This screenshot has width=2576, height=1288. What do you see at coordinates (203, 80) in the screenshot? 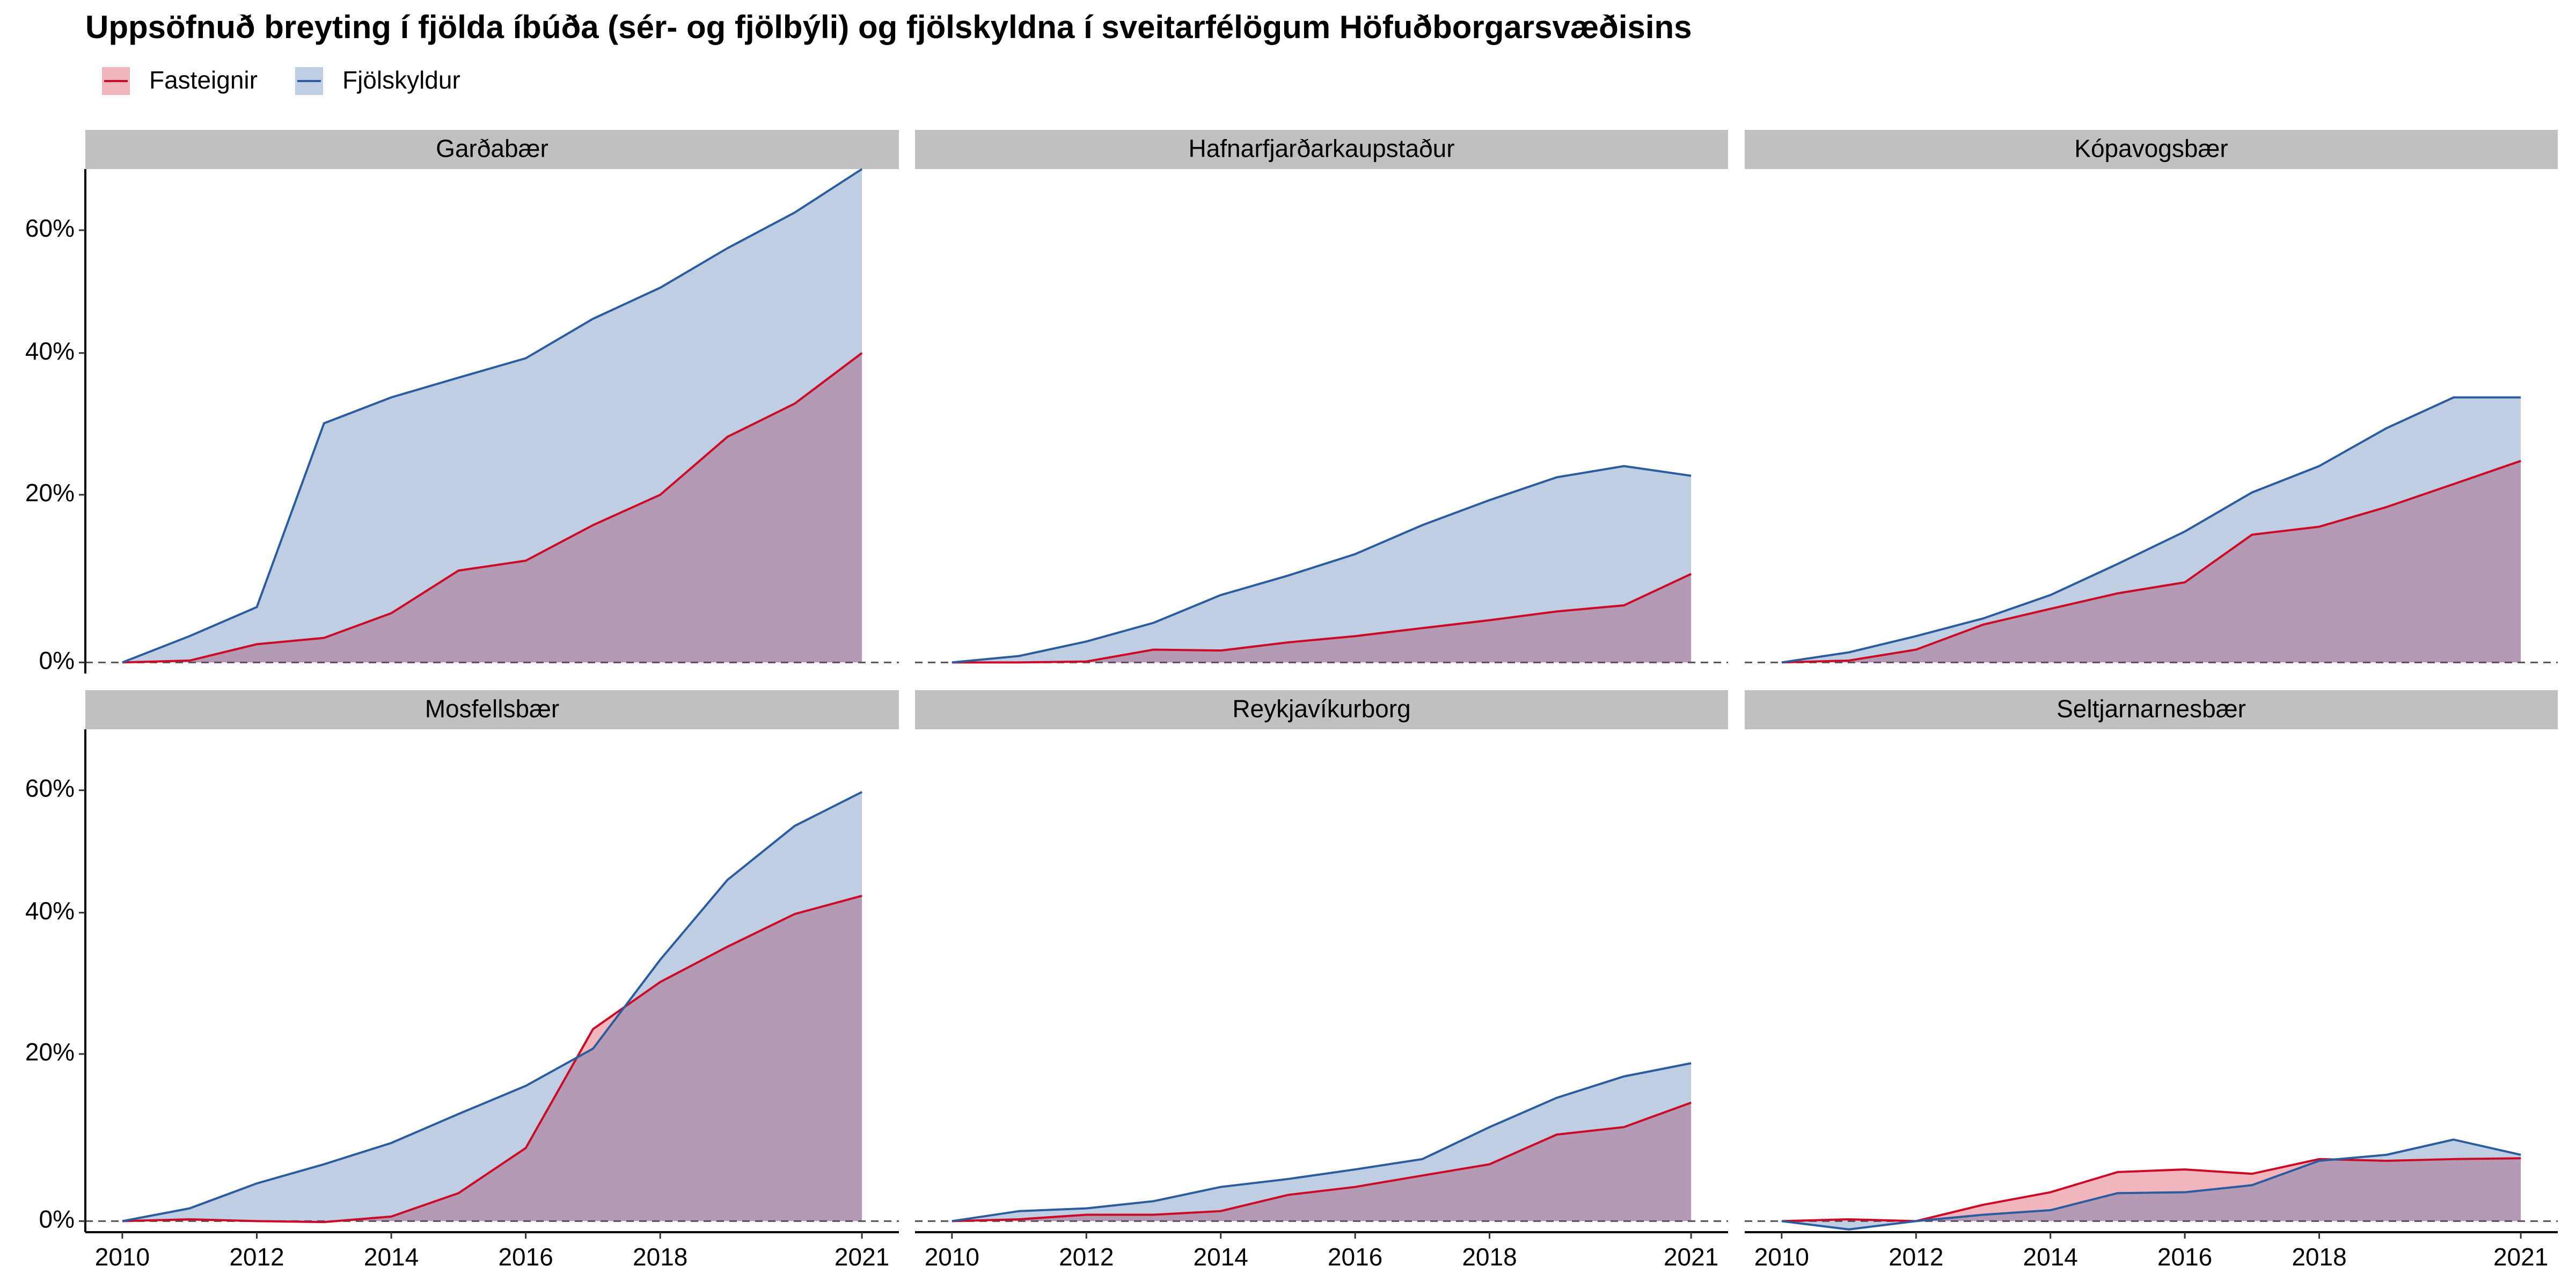
I see `legend-label: Fasteignir` at bounding box center [203, 80].